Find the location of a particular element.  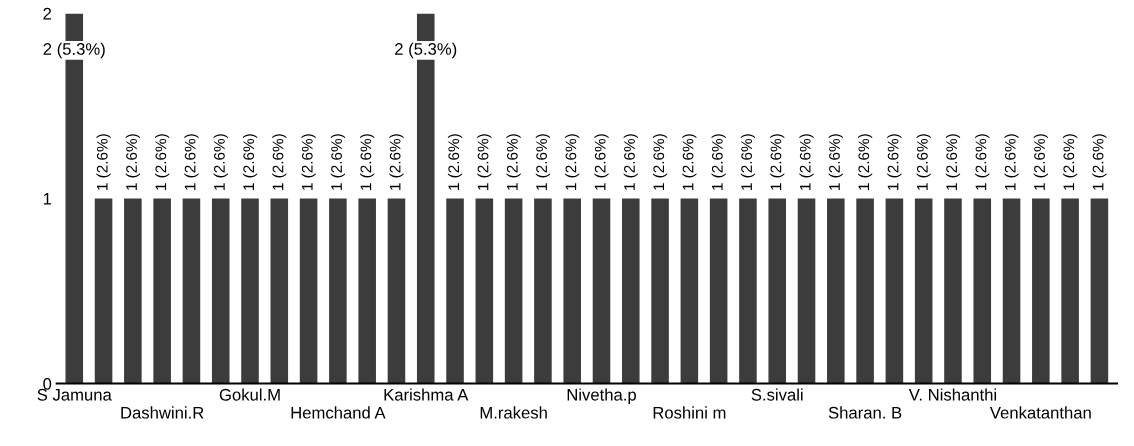

y-tick-label: 0 is located at coordinates (47, 383).